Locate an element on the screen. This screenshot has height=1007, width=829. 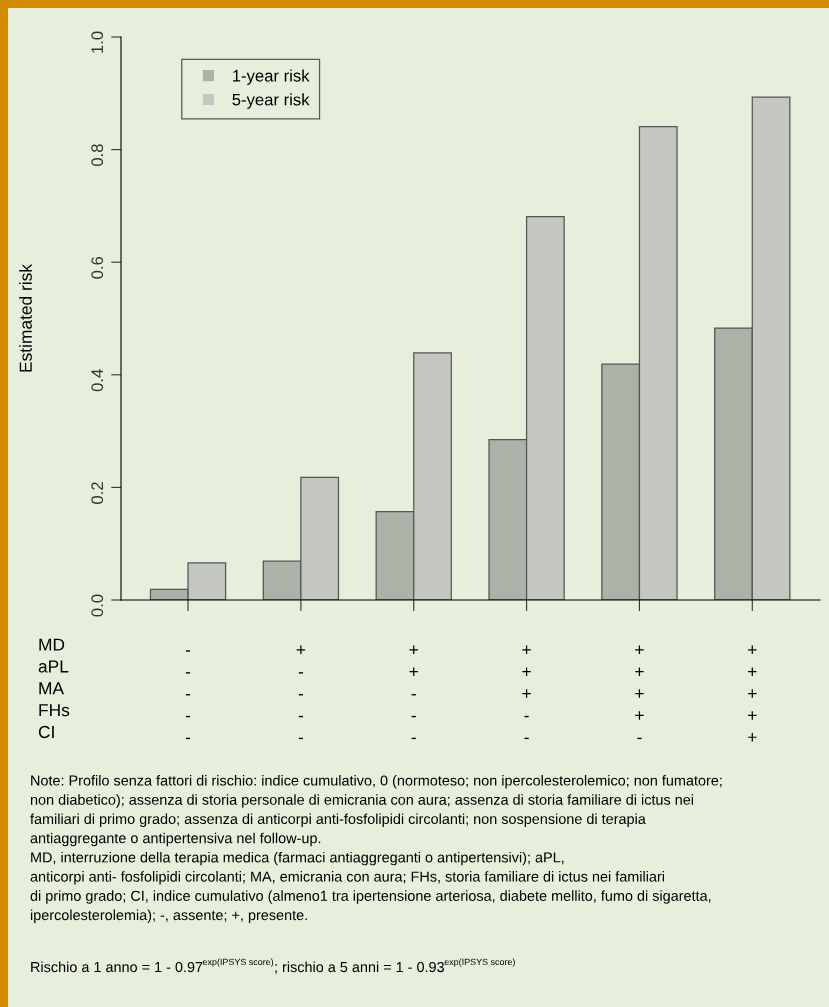
x-tick-label: - - - - - is located at coordinates (188, 695).